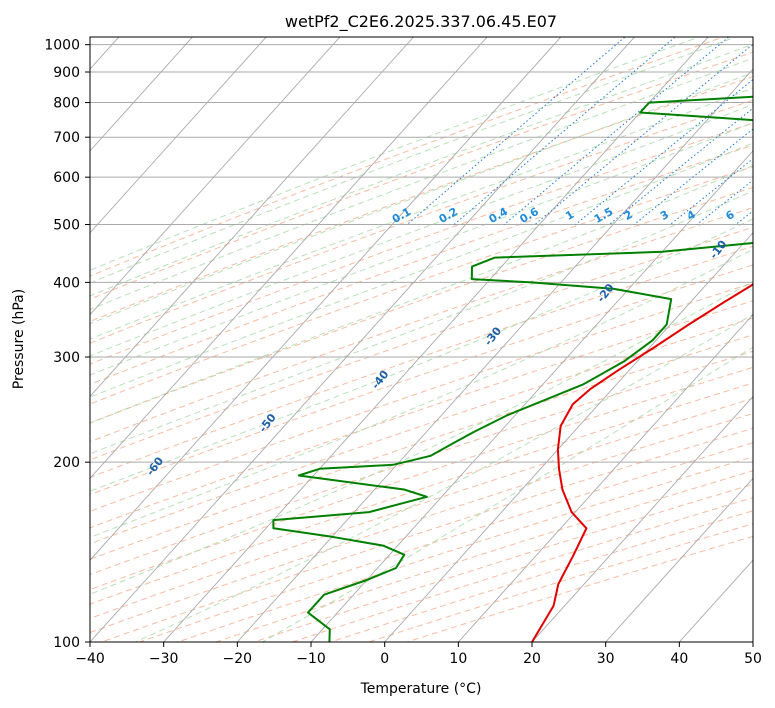  I want to click on x-tick-label: −40, so click(90, 659).